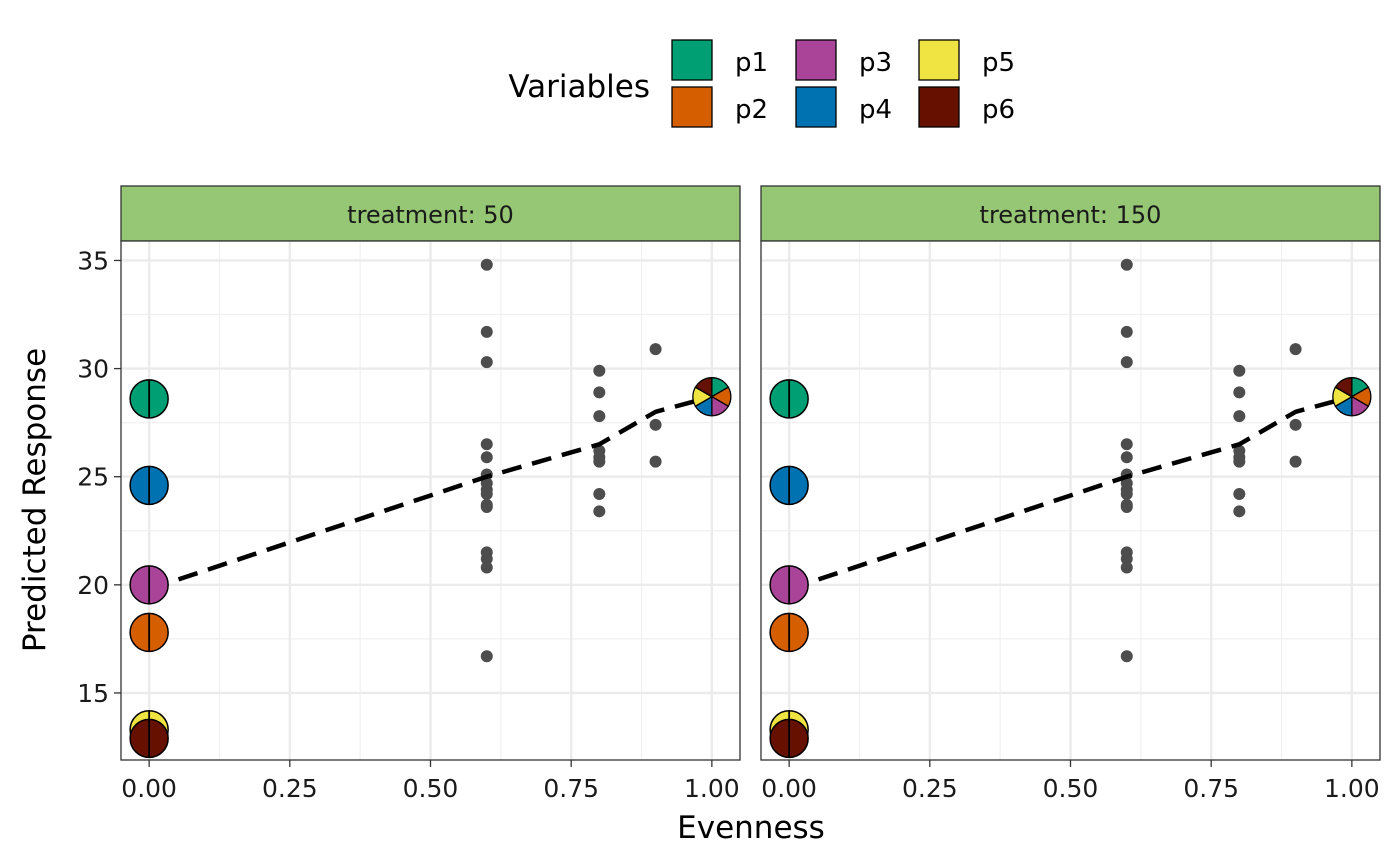 The image size is (1400, 866). Describe the element at coordinates (93, 369) in the screenshot. I see `y-tick-label: 30` at that location.